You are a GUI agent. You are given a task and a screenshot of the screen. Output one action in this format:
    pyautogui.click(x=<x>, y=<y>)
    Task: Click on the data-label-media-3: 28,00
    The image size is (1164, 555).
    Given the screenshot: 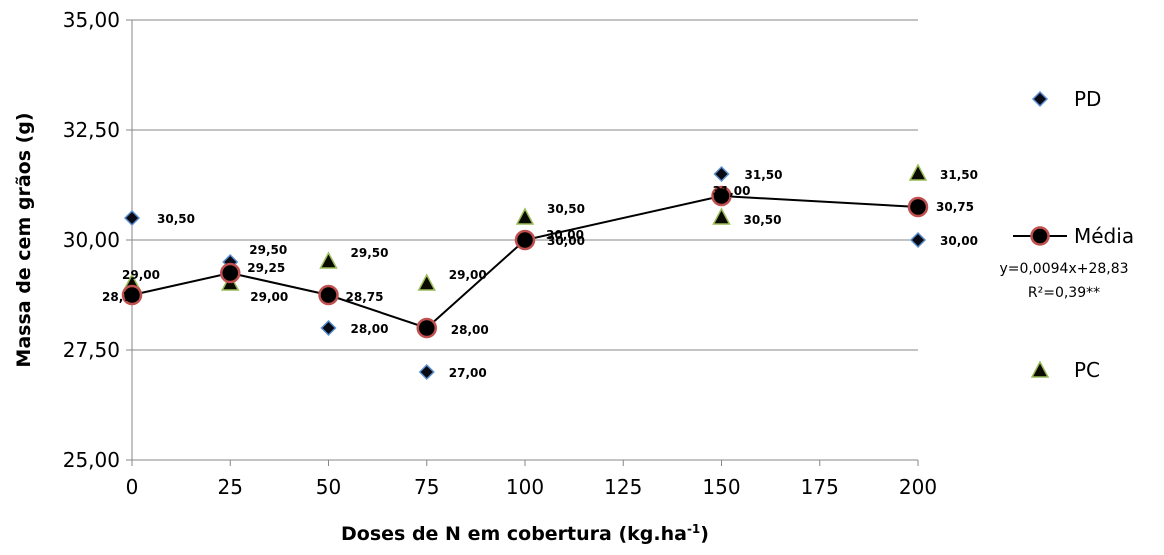 What is the action you would take?
    pyautogui.click(x=470, y=330)
    